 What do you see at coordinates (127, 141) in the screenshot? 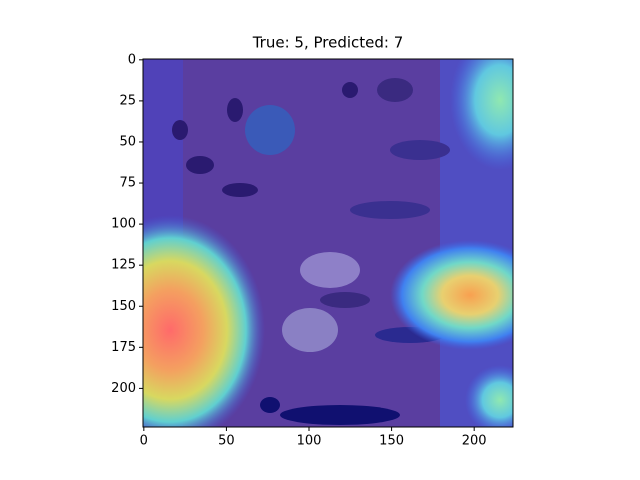
I see `y-tick-label: 50` at bounding box center [127, 141].